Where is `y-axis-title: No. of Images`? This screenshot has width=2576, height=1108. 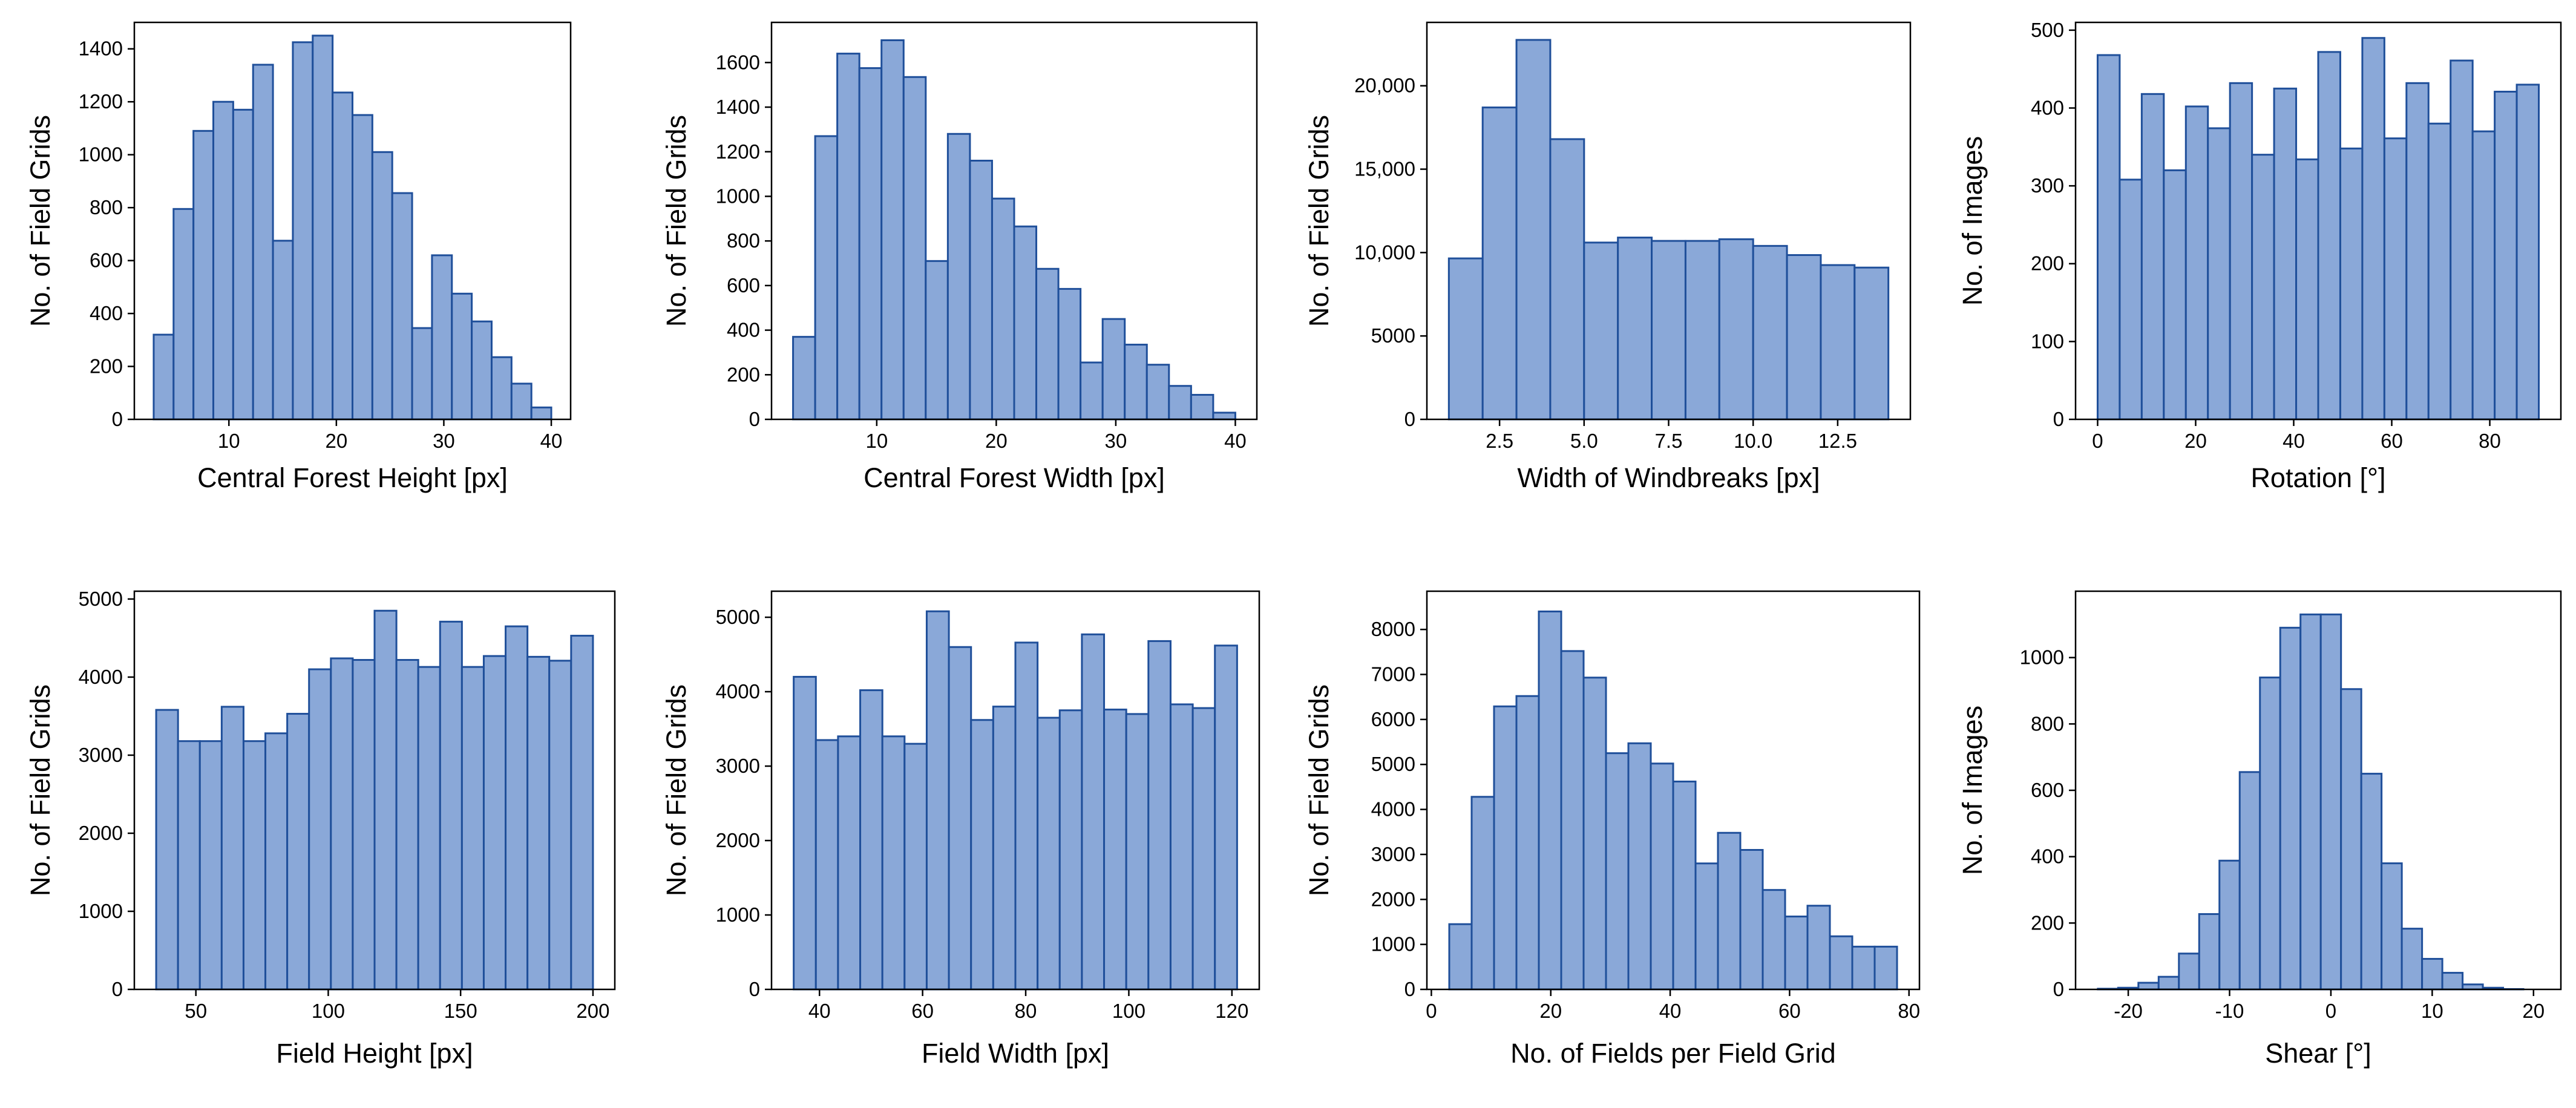
y-axis-title: No. of Images is located at coordinates (1972, 221).